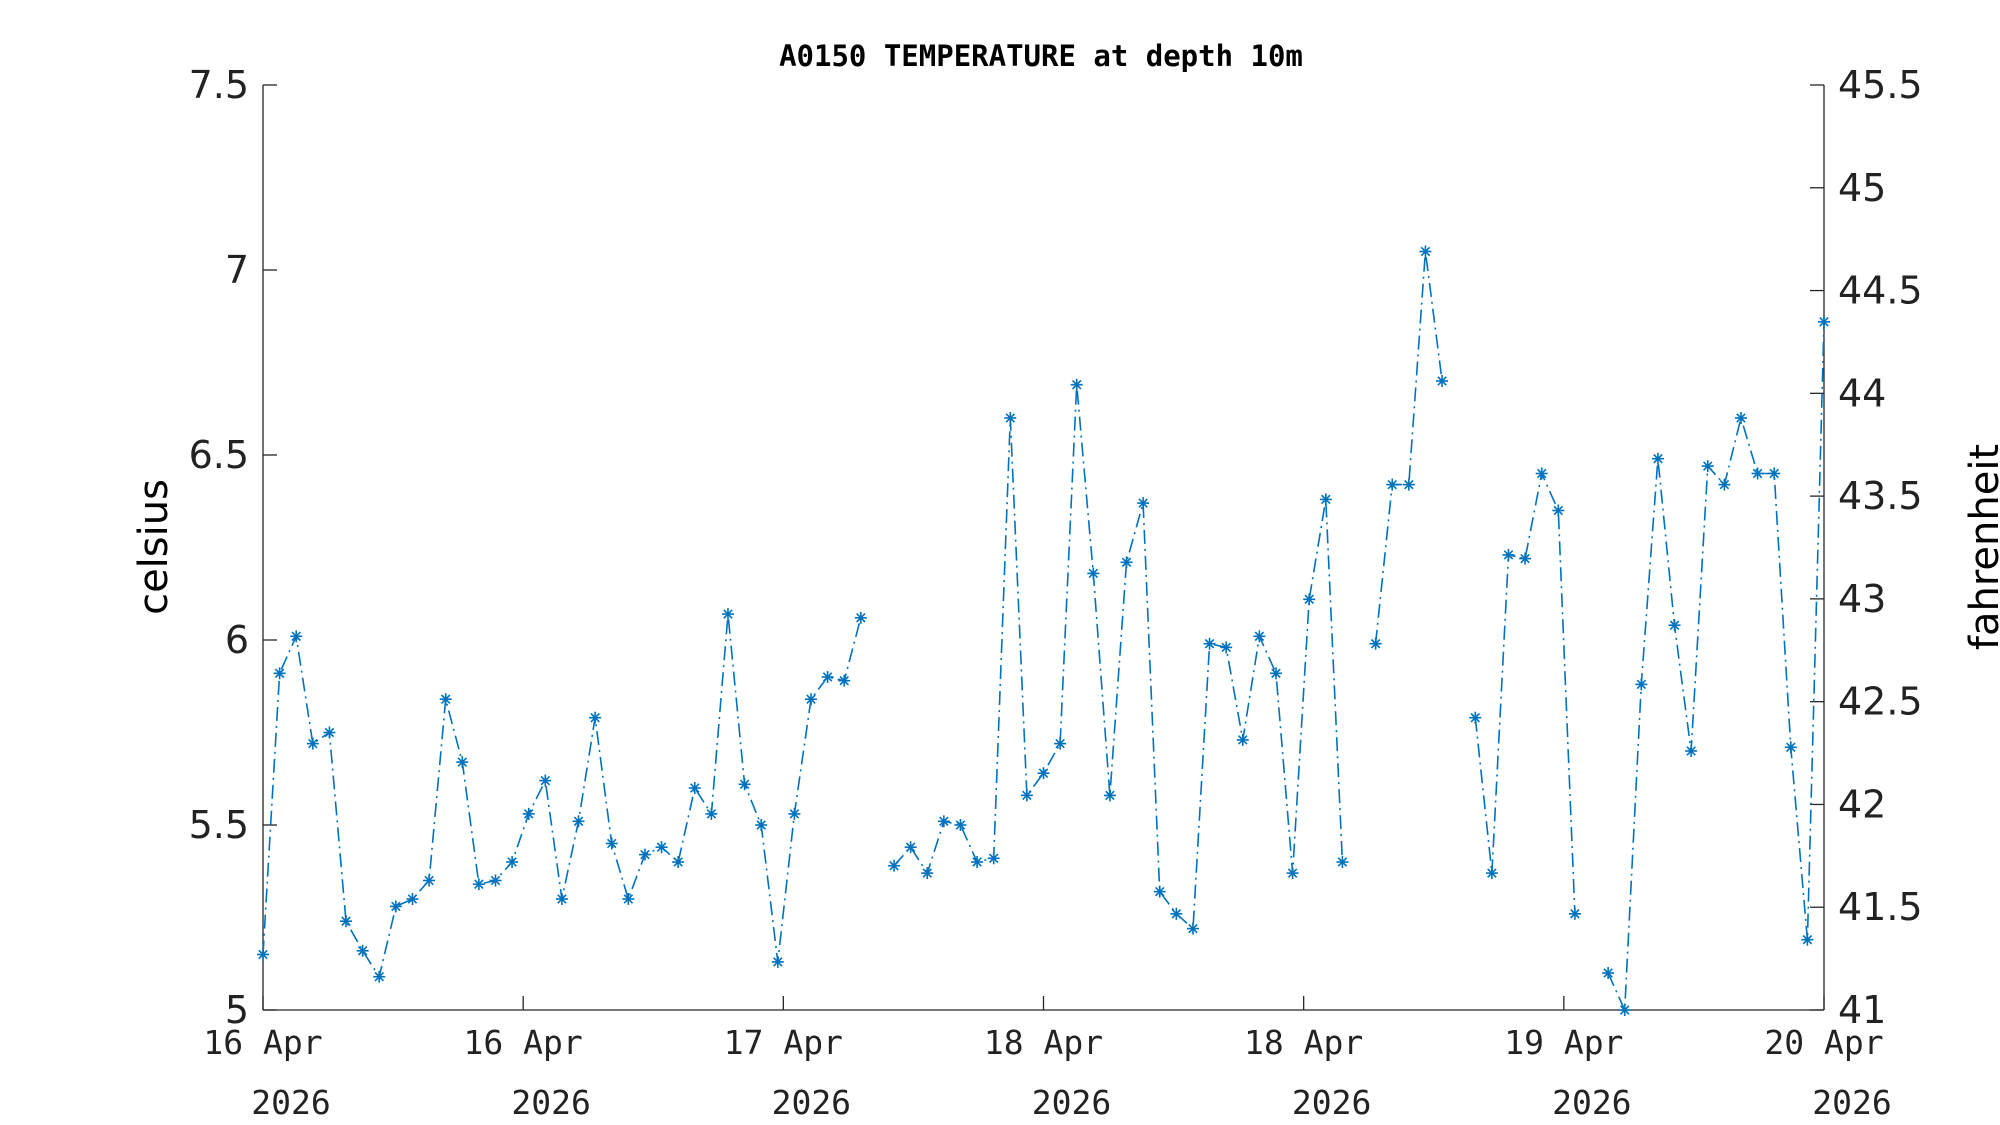 This screenshot has width=2000, height=1125. Describe the element at coordinates (1981, 547) in the screenshot. I see `y-axis-label-right: fahrenheit` at that location.